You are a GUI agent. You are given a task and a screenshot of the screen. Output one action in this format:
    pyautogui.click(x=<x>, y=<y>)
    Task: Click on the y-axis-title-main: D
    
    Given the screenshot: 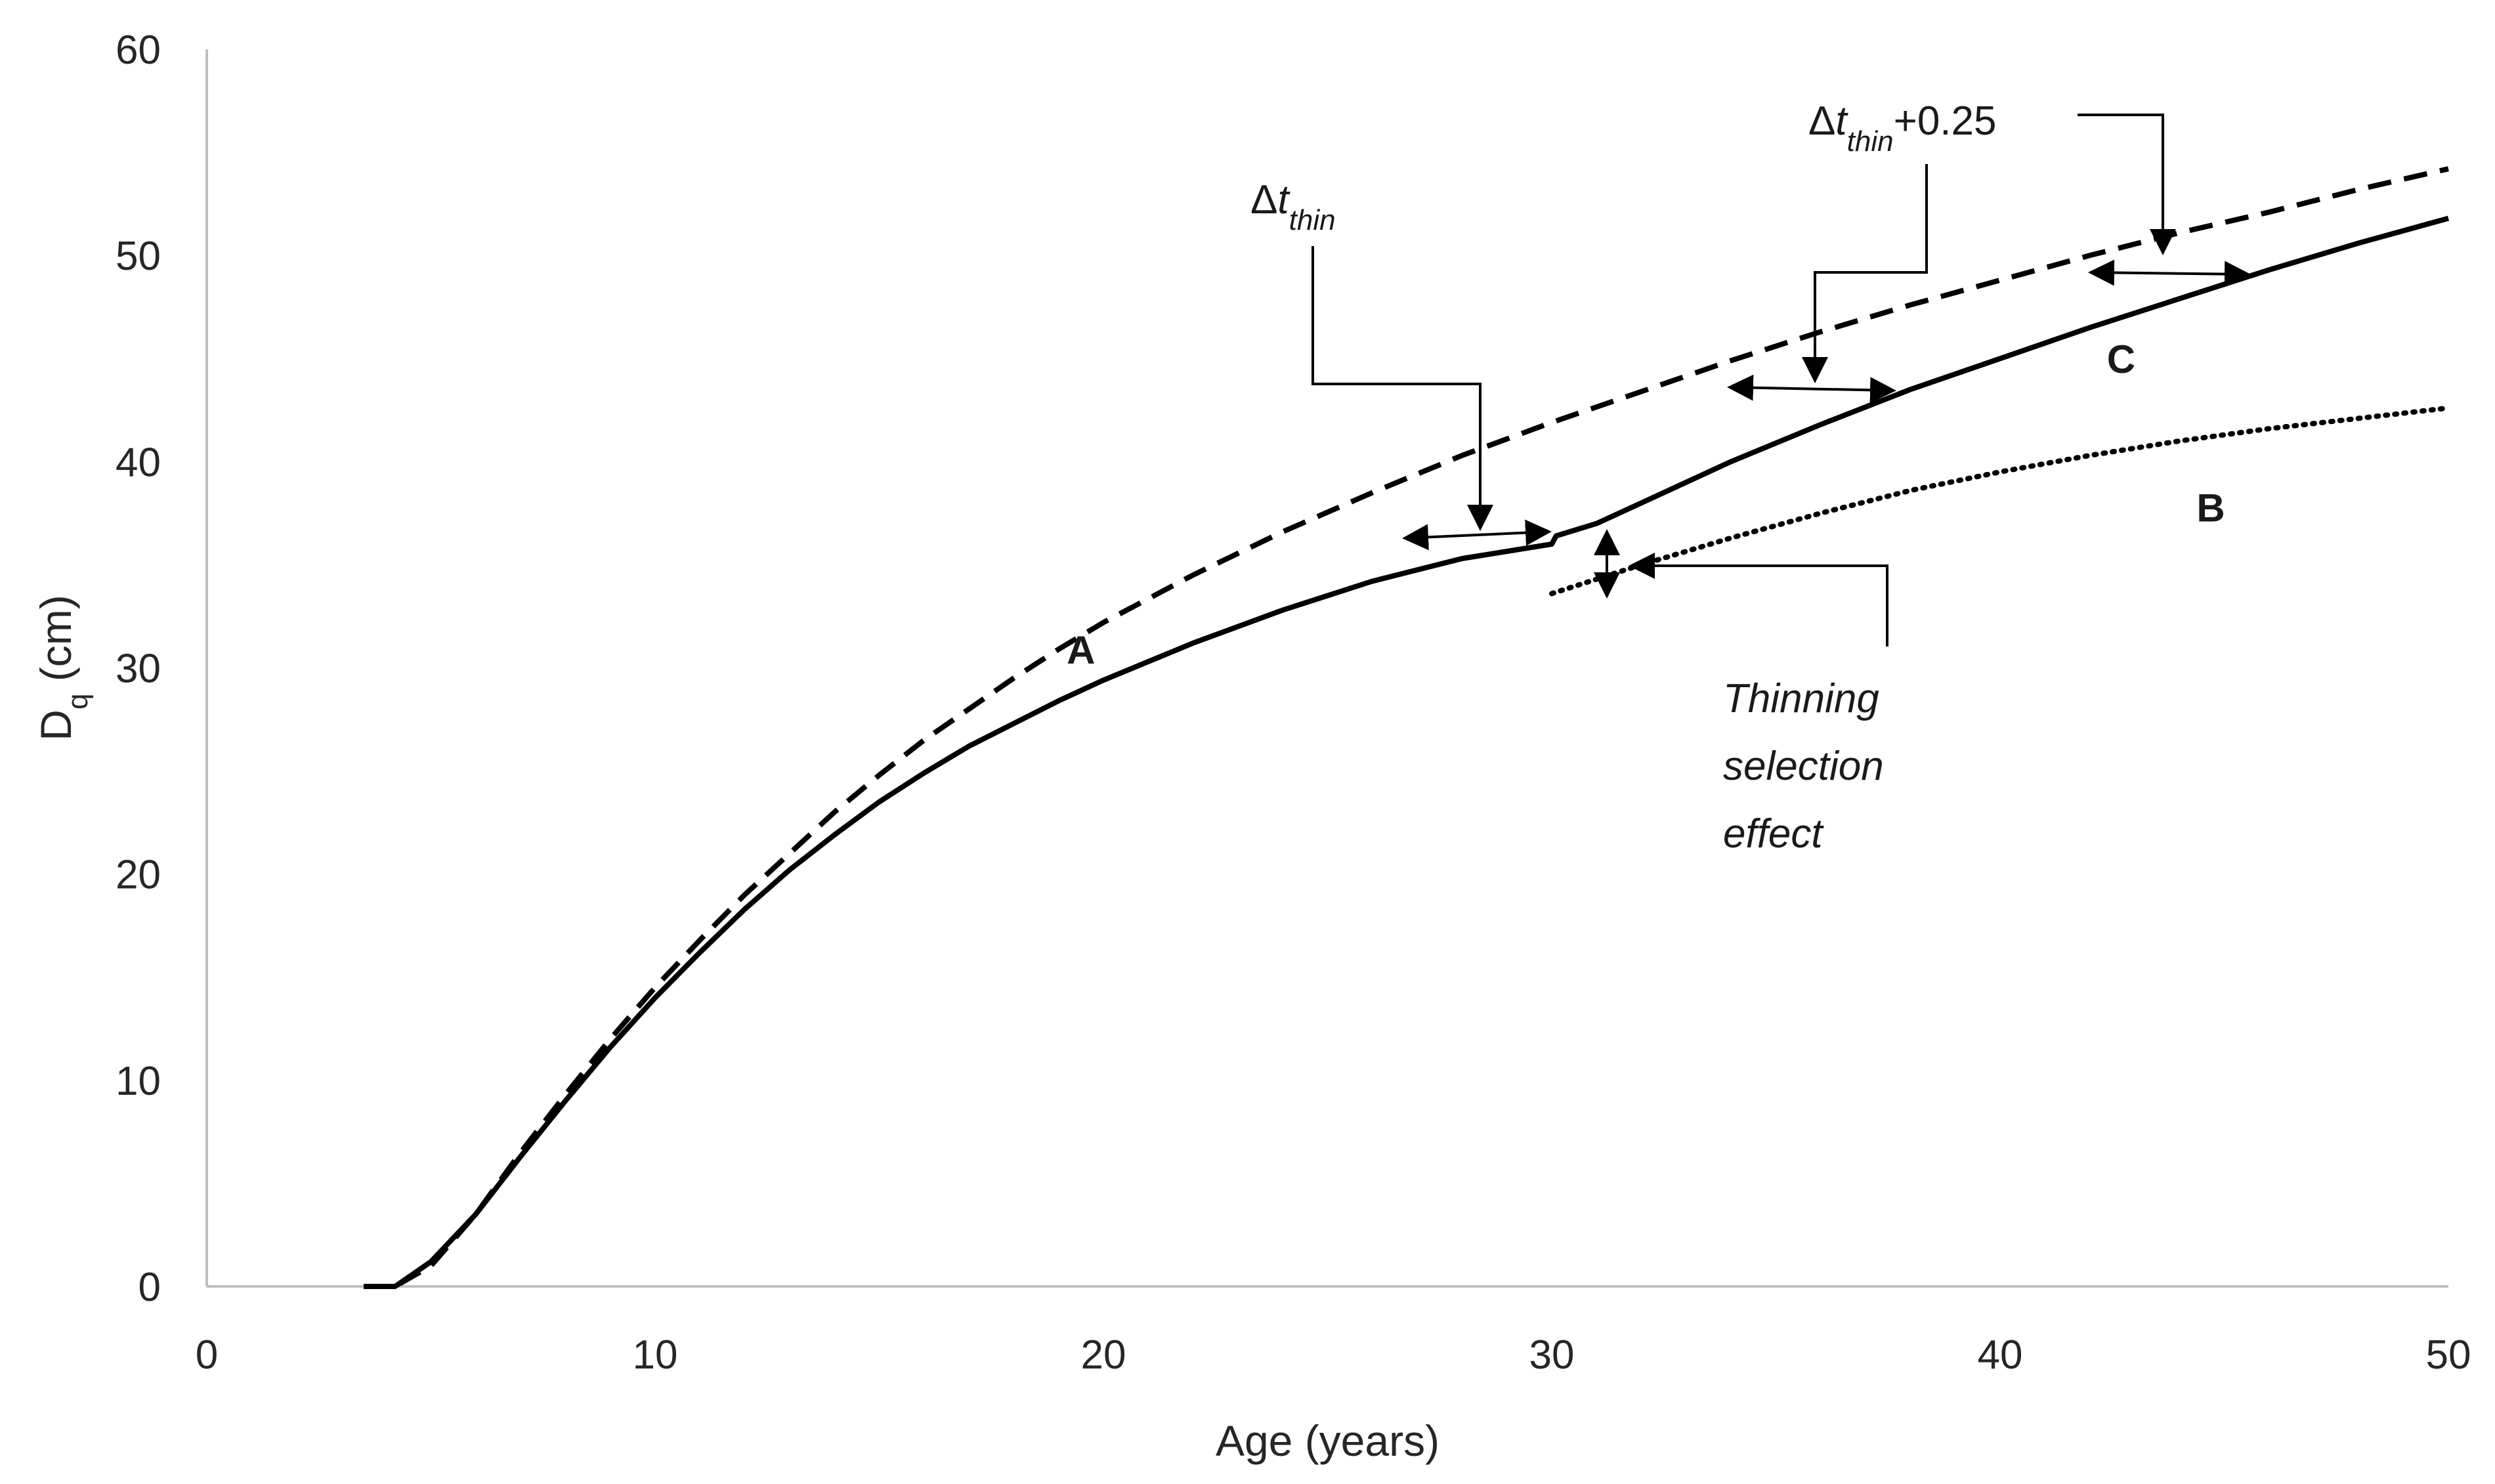 What is the action you would take?
    pyautogui.click(x=56, y=726)
    